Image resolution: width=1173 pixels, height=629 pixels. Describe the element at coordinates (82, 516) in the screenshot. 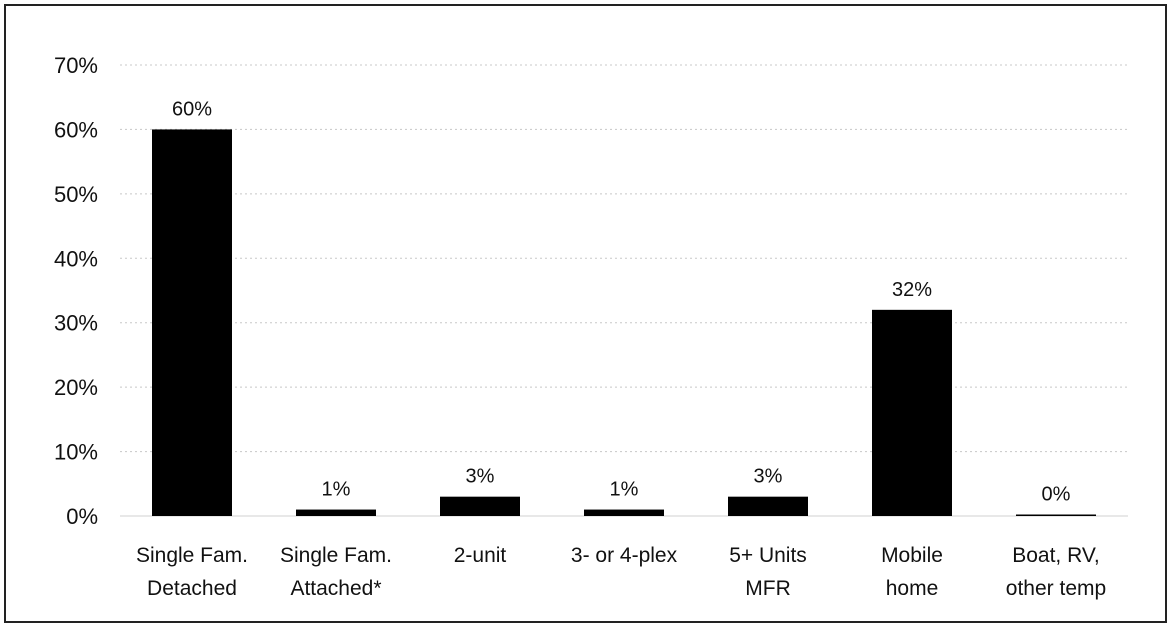

I see `y-tick-label: 0%` at that location.